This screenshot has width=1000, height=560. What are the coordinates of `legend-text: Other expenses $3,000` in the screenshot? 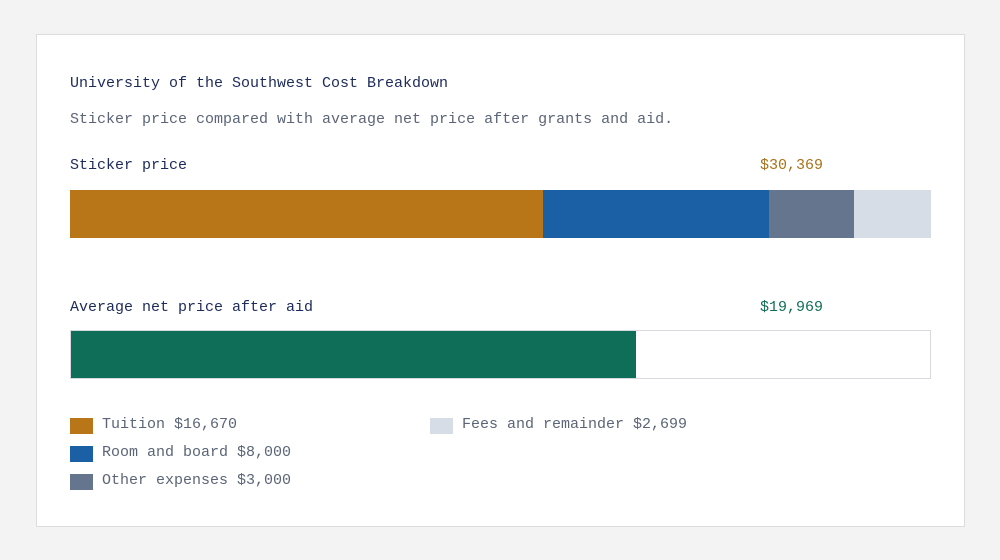 It's located at (196, 480).